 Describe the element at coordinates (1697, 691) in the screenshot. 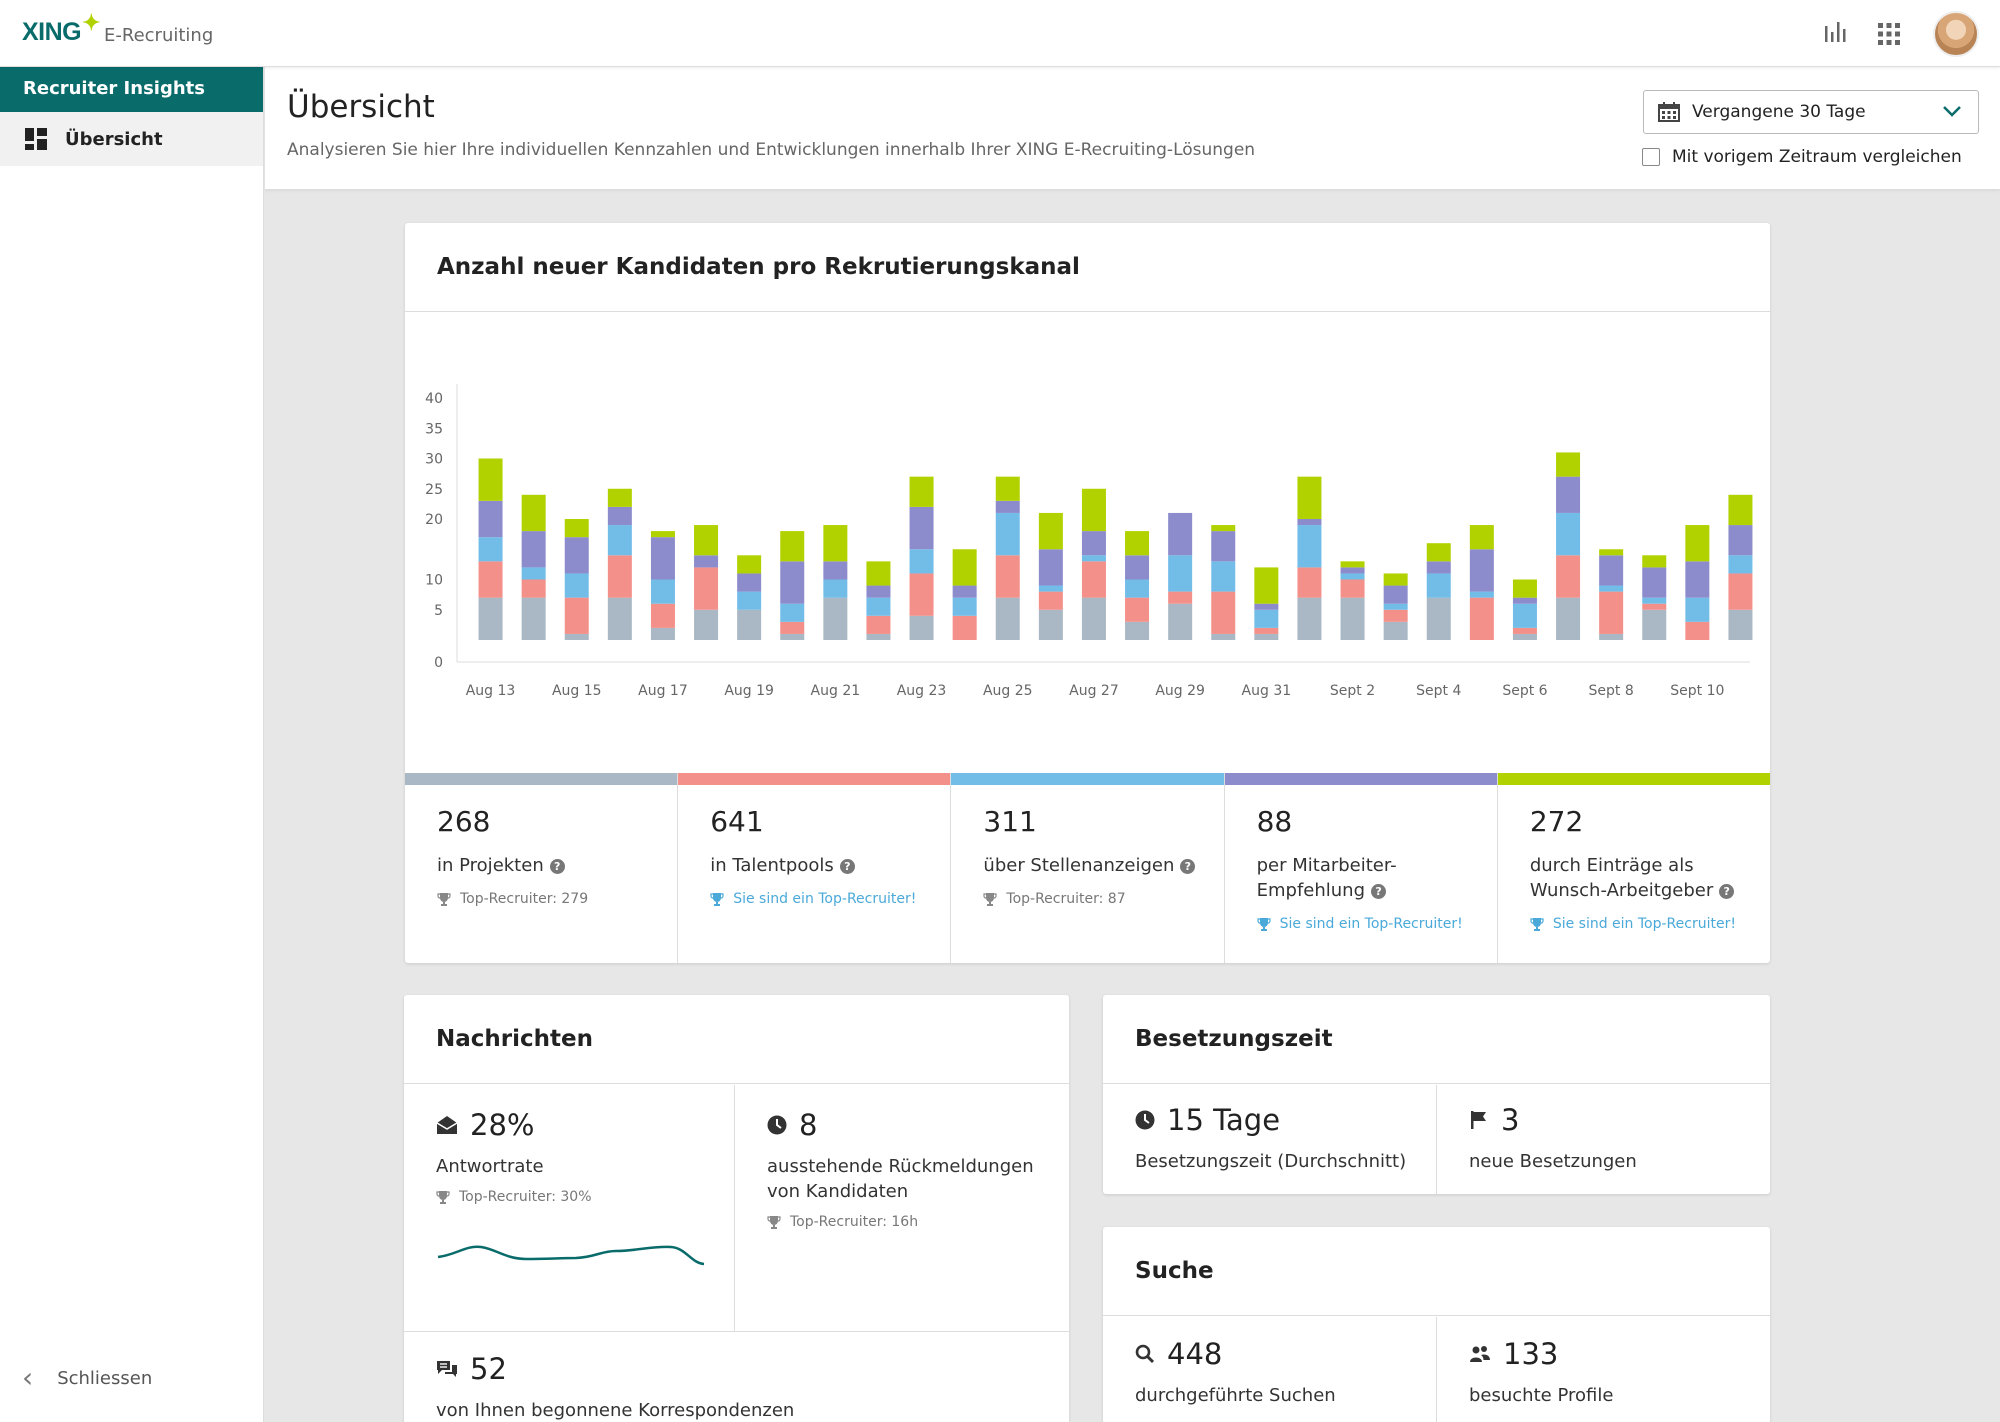

I see `x-tick-label: Sept 10` at that location.